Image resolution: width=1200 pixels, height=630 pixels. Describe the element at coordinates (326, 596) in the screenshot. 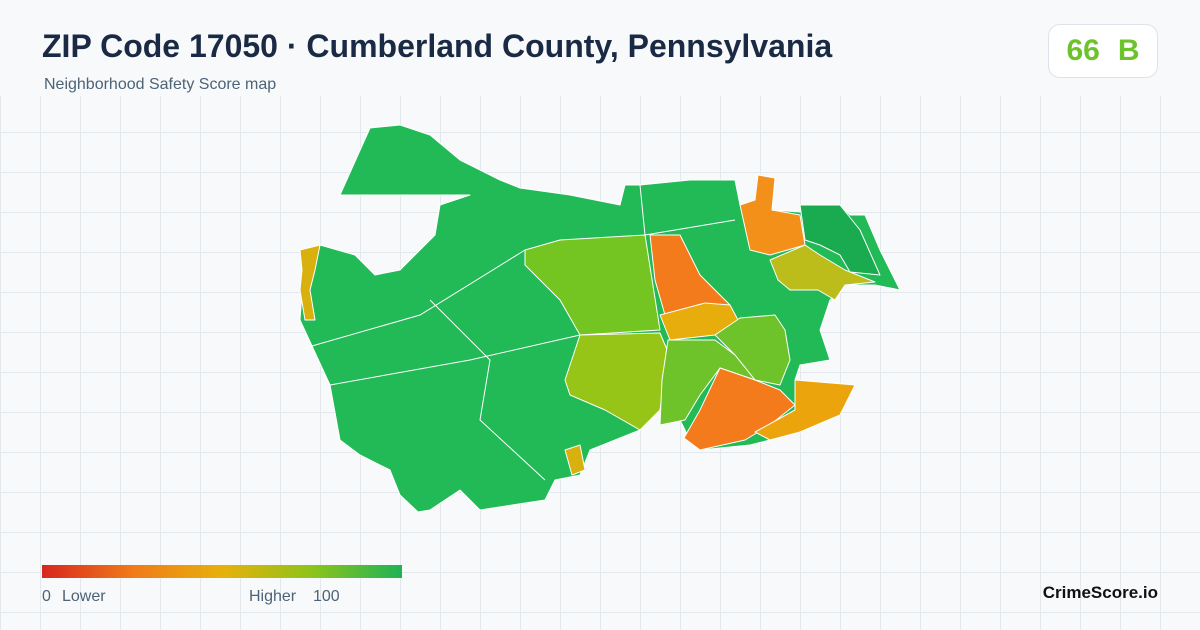

I see `legend-max: 100` at that location.